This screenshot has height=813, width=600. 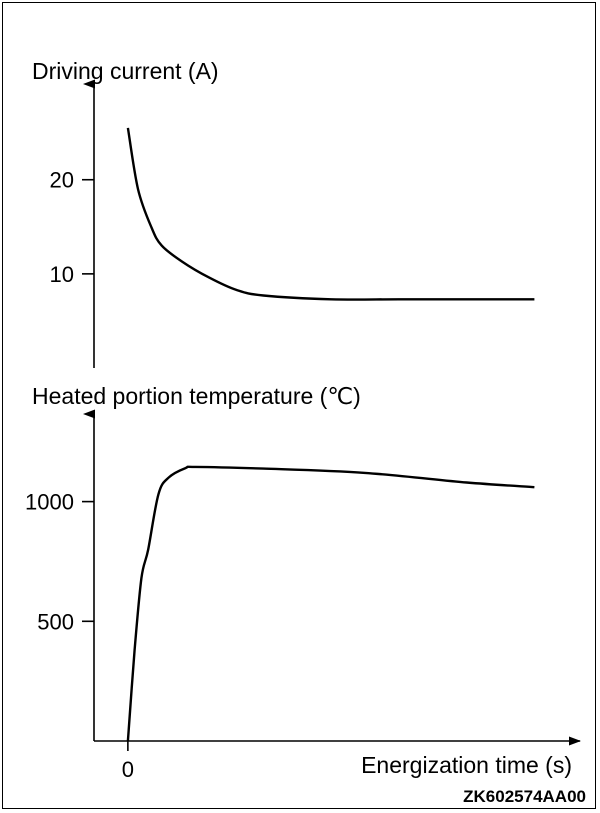 What do you see at coordinates (125, 71) in the screenshot?
I see `current-y-axis-label: Driving current (A)` at bounding box center [125, 71].